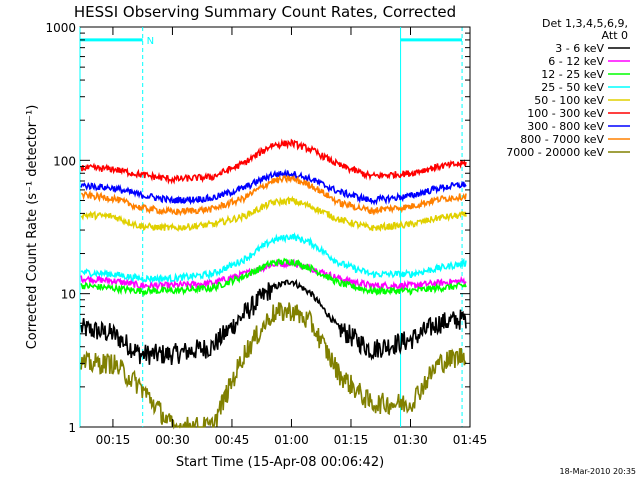 Image resolution: width=640 pixels, height=480 pixels. What do you see at coordinates (585, 23) in the screenshot?
I see `legend-header-line-1: Det 1,3,4,5,6,9,` at bounding box center [585, 23].